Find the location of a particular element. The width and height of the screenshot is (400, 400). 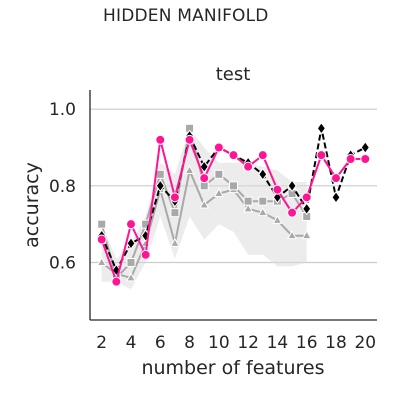

y-tick-label: 0.8 is located at coordinates (62, 187).